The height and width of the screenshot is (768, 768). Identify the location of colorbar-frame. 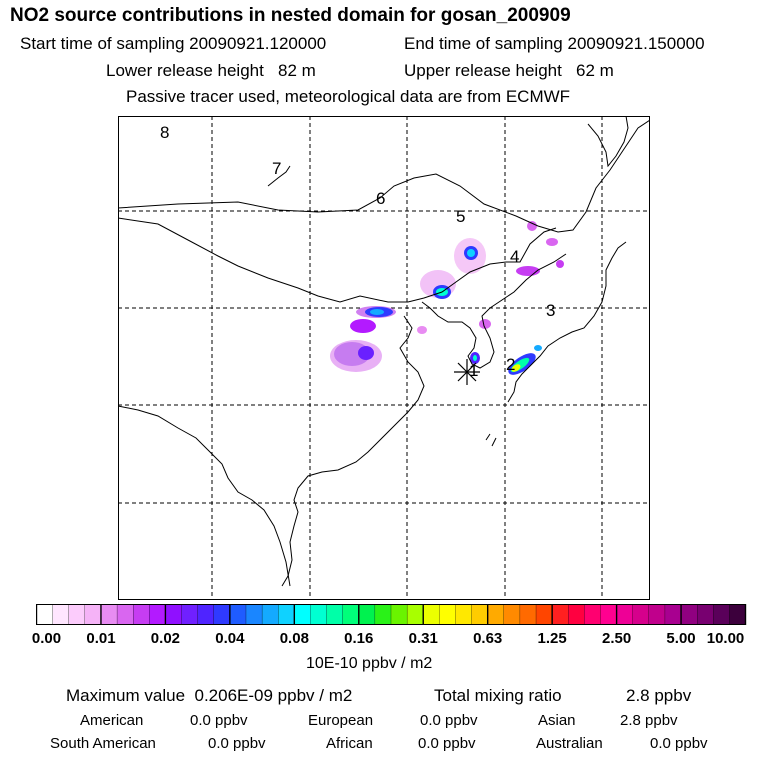
(391, 614).